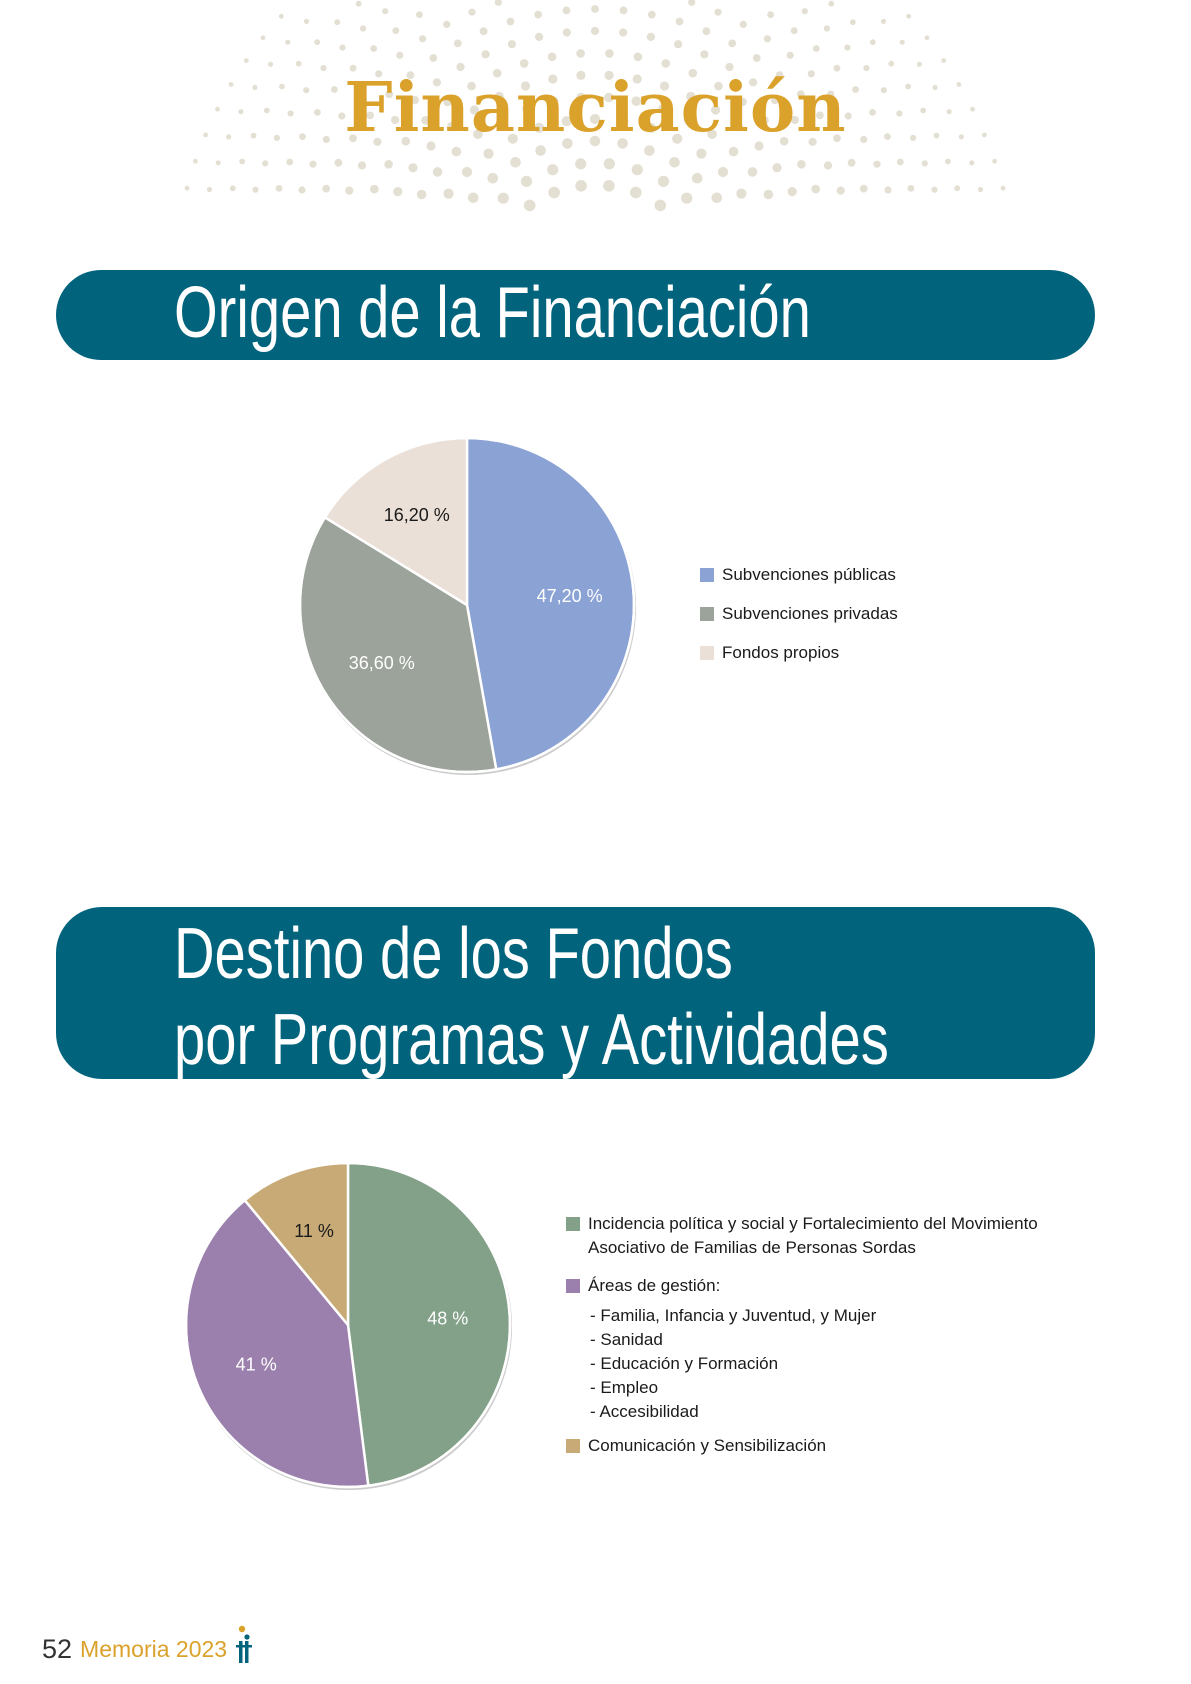 Image resolution: width=1191 pixels, height=1684 pixels. Describe the element at coordinates (624, 1387) in the screenshot. I see `sublist-item: - Empleo` at that location.